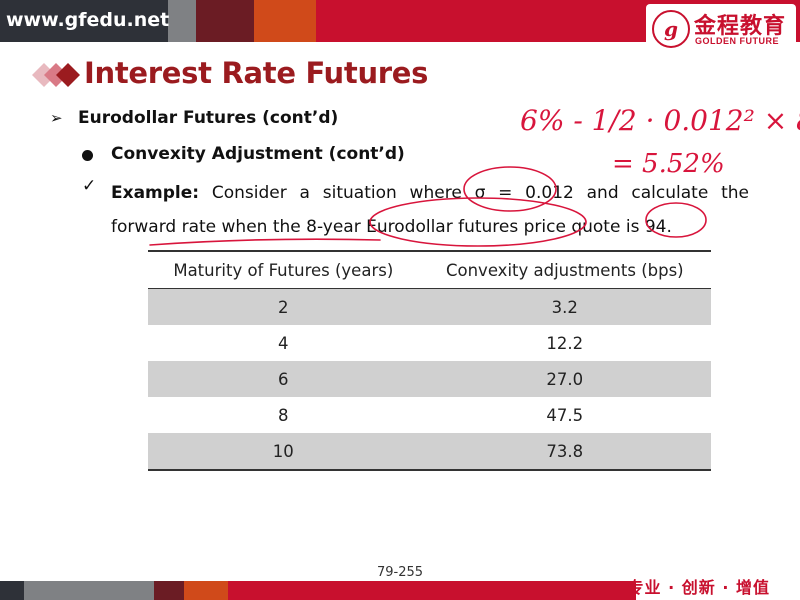 The height and width of the screenshot is (600, 800). What do you see at coordinates (564, 379) in the screenshot?
I see `table-cell: 27.0` at bounding box center [564, 379].